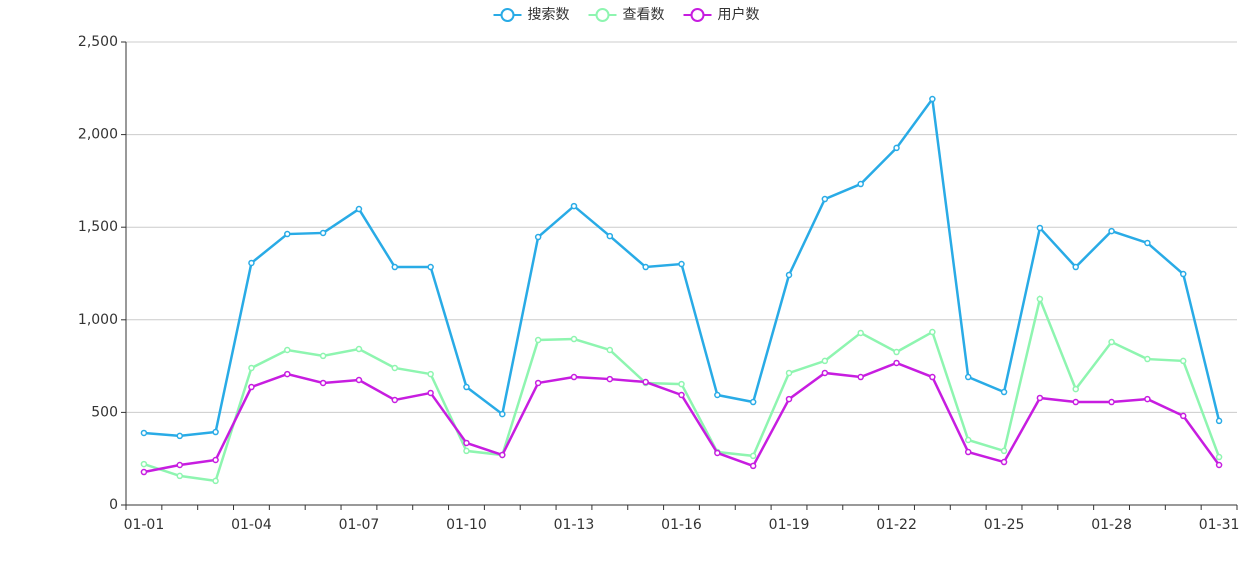 The height and width of the screenshot is (561, 1260). What do you see at coordinates (896, 525) in the screenshot?
I see `x-tick-label: 01-22` at bounding box center [896, 525].